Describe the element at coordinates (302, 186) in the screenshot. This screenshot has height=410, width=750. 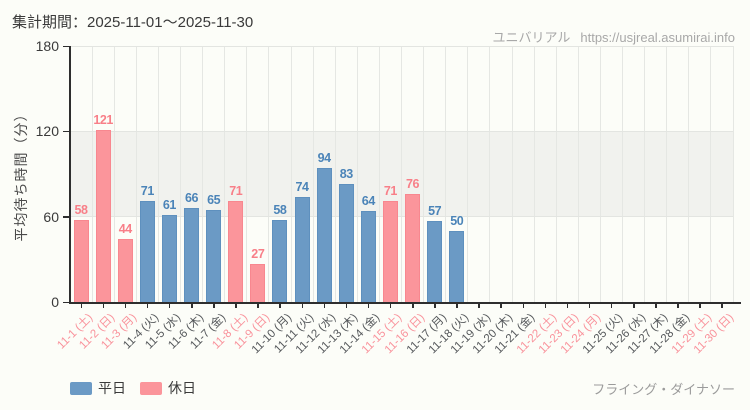
I see `bar-value-label: 74` at that location.